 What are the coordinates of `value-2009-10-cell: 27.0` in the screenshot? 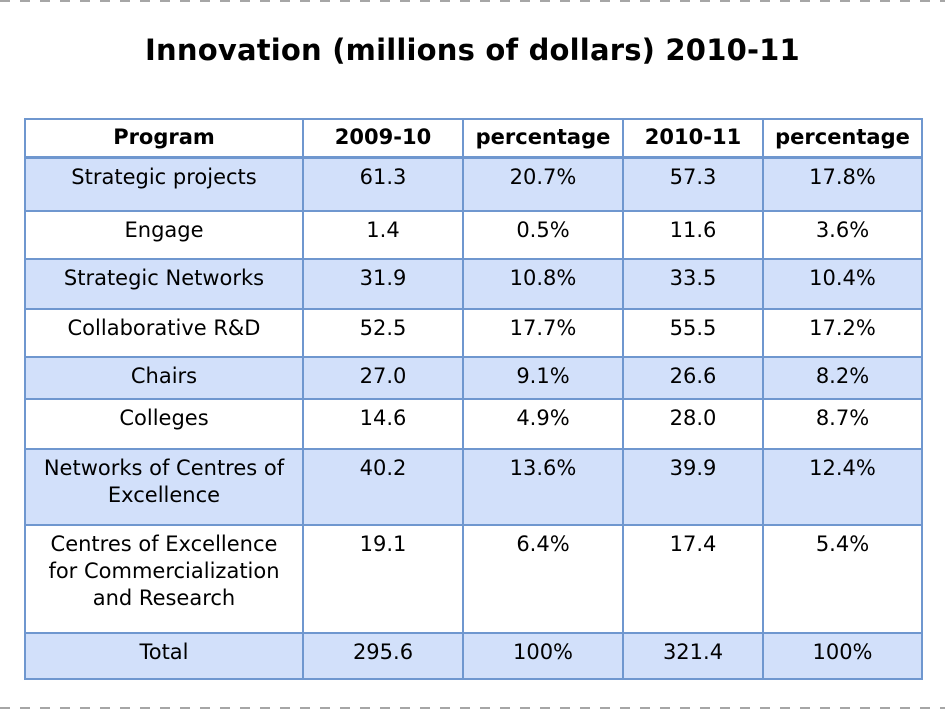 It's located at (383, 378).